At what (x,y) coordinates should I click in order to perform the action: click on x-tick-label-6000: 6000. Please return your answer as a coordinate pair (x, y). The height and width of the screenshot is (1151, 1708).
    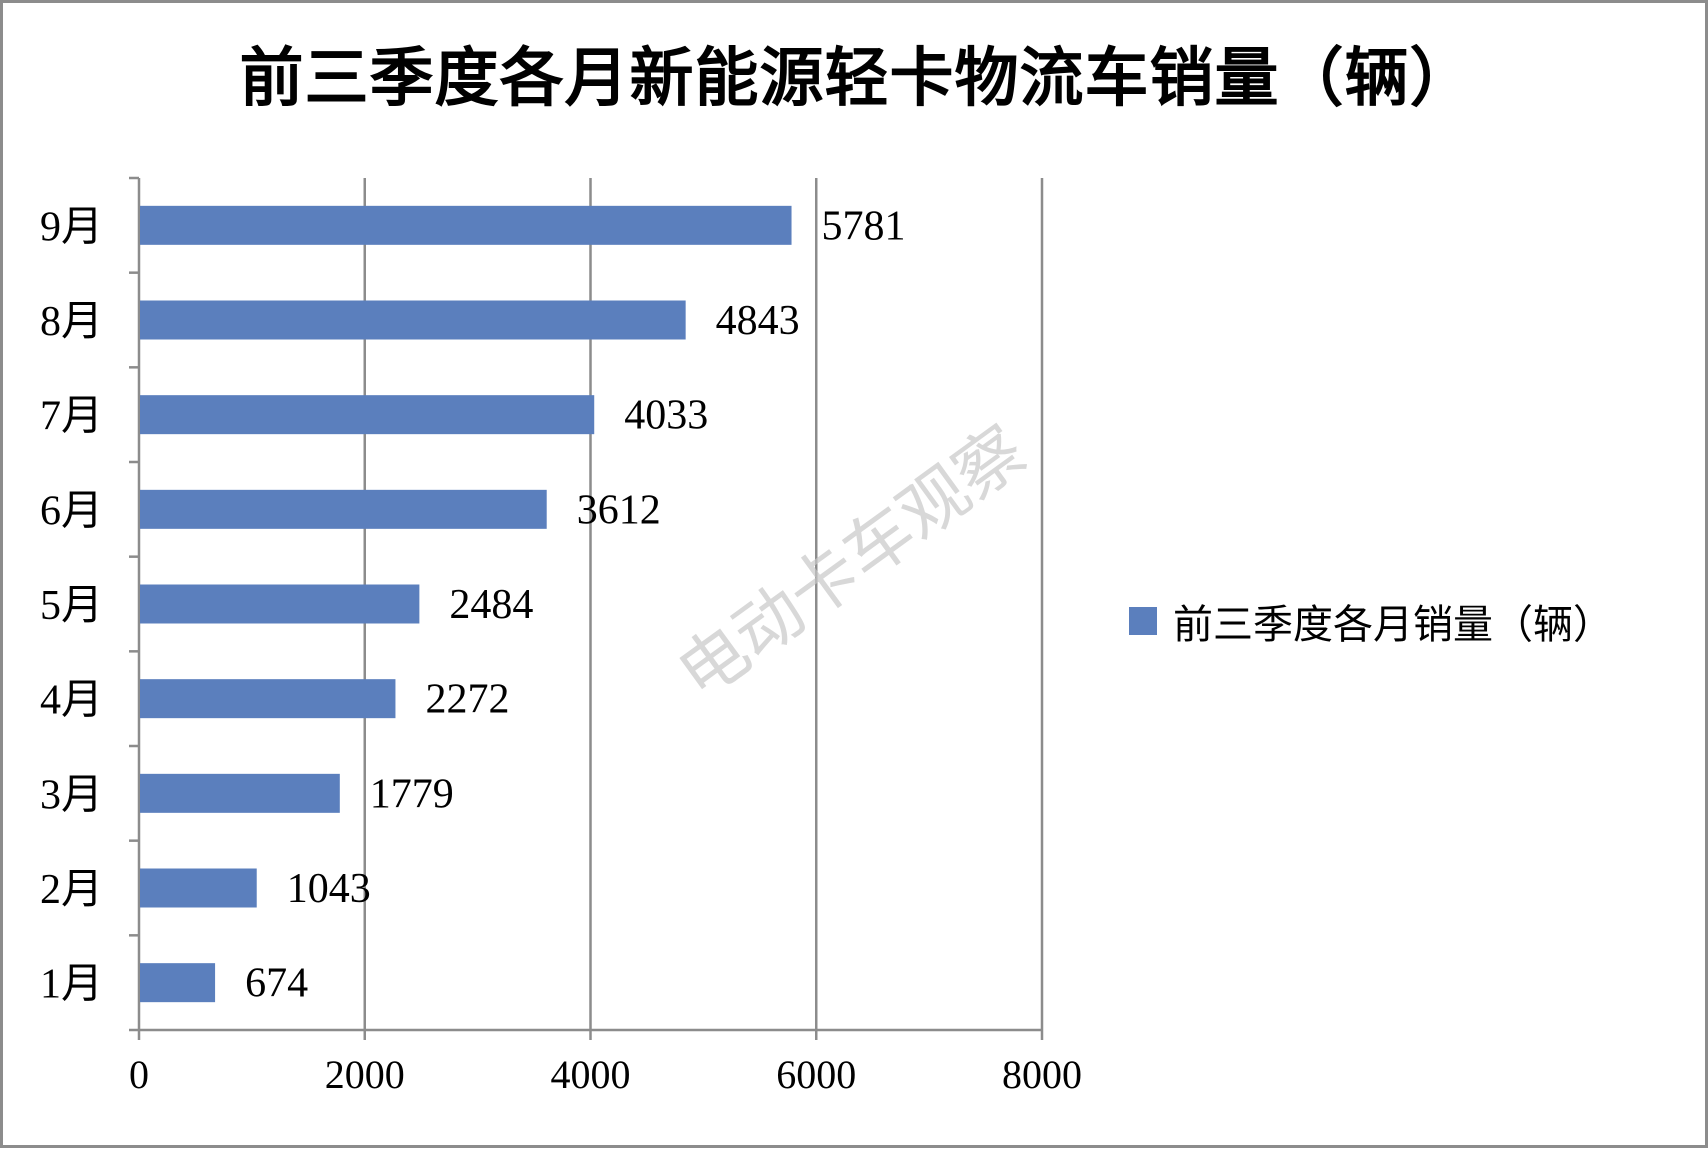
    Looking at the image, I should click on (816, 1074).